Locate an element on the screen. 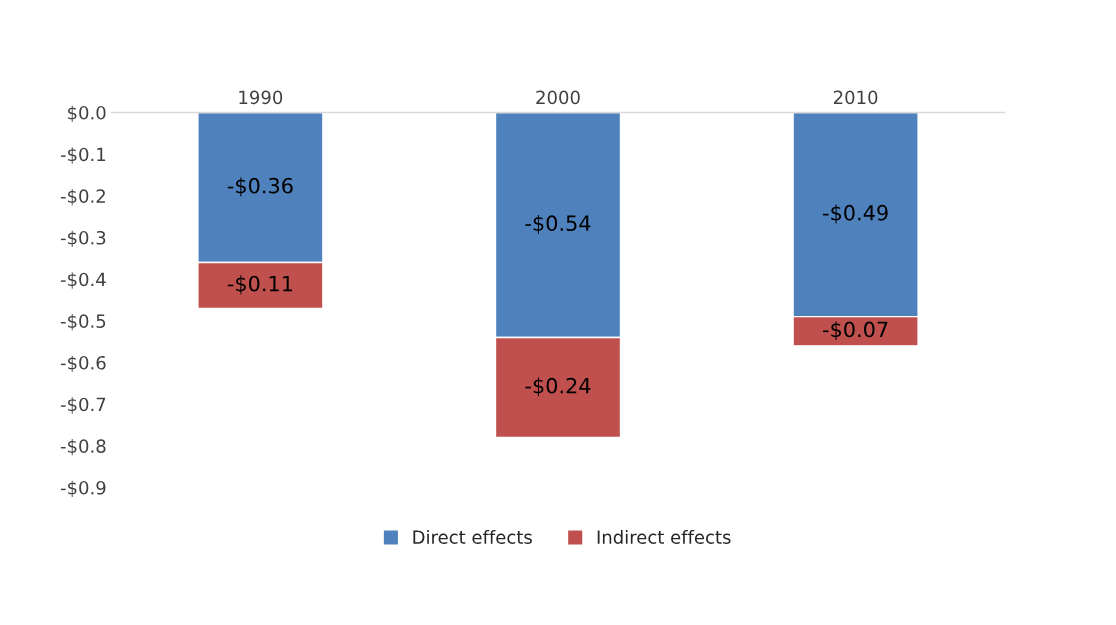  y-tick-label: -$0.1 is located at coordinates (83, 155).